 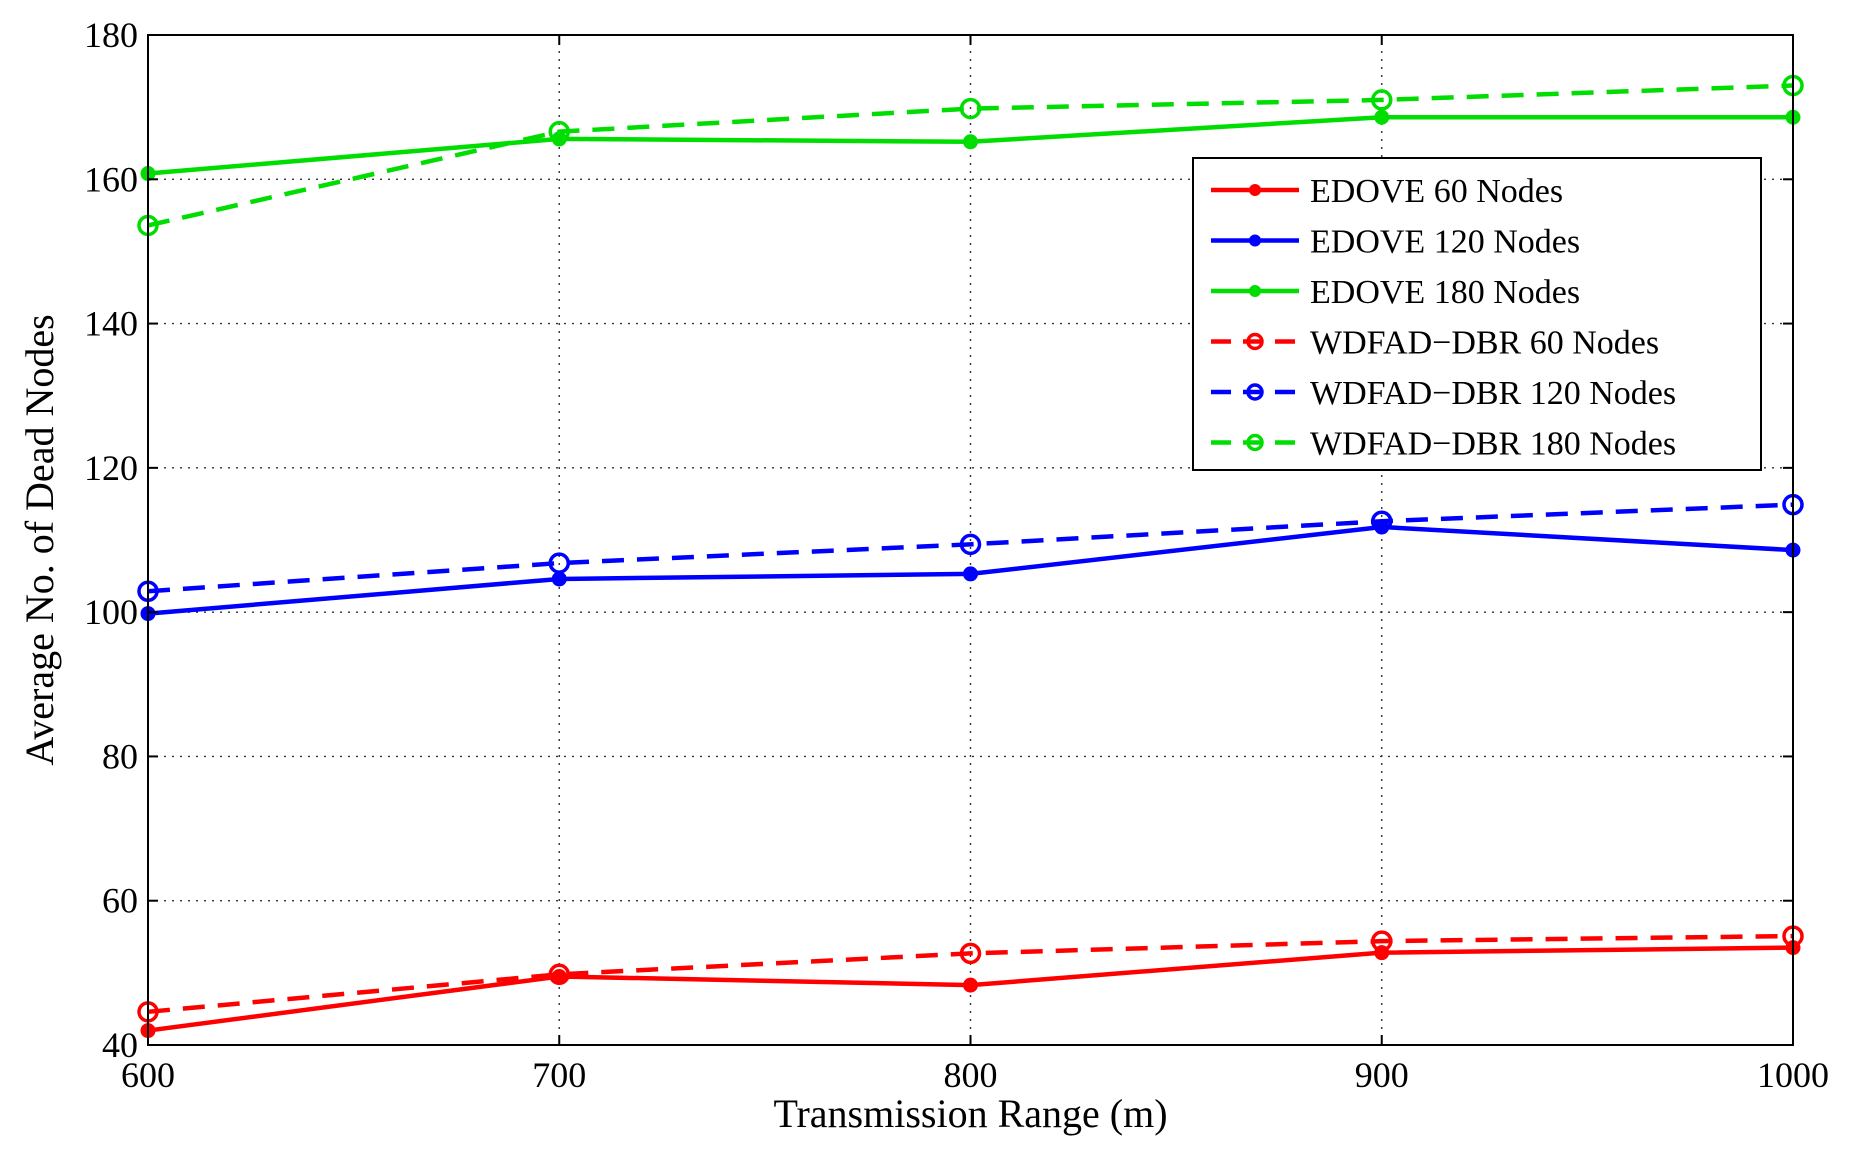 What do you see at coordinates (1436, 191) in the screenshot?
I see `legend-label: EDOVE 60 Nodes` at bounding box center [1436, 191].